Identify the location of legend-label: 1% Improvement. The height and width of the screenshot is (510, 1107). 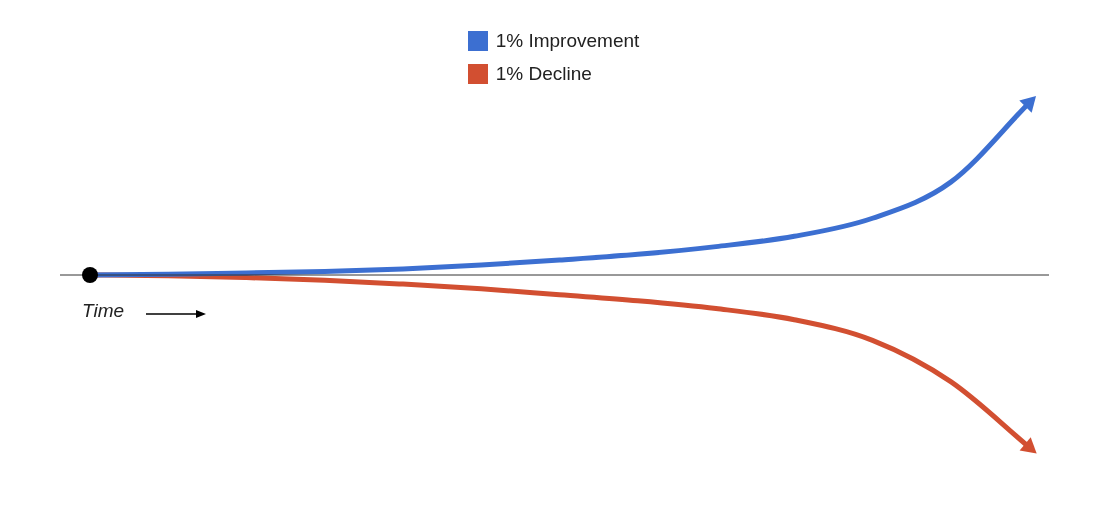
(567, 41).